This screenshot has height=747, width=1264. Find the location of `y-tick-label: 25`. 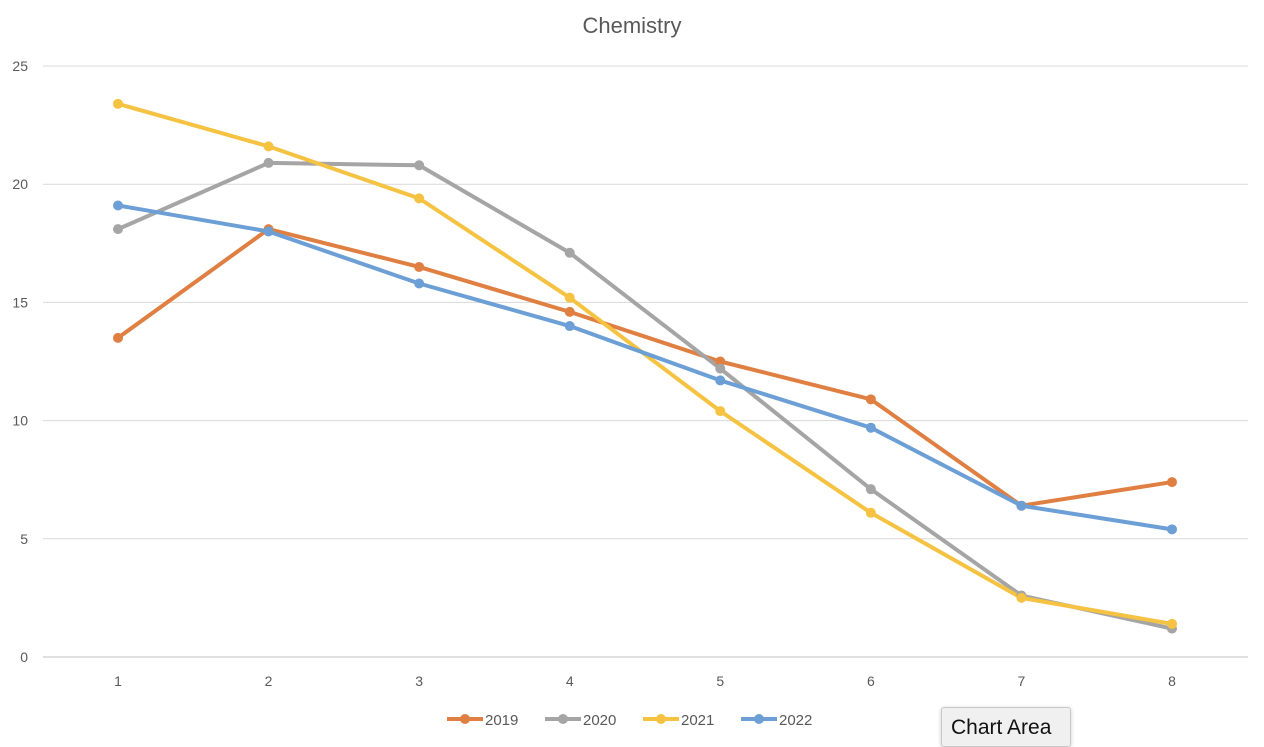

y-tick-label: 25 is located at coordinates (20, 66).